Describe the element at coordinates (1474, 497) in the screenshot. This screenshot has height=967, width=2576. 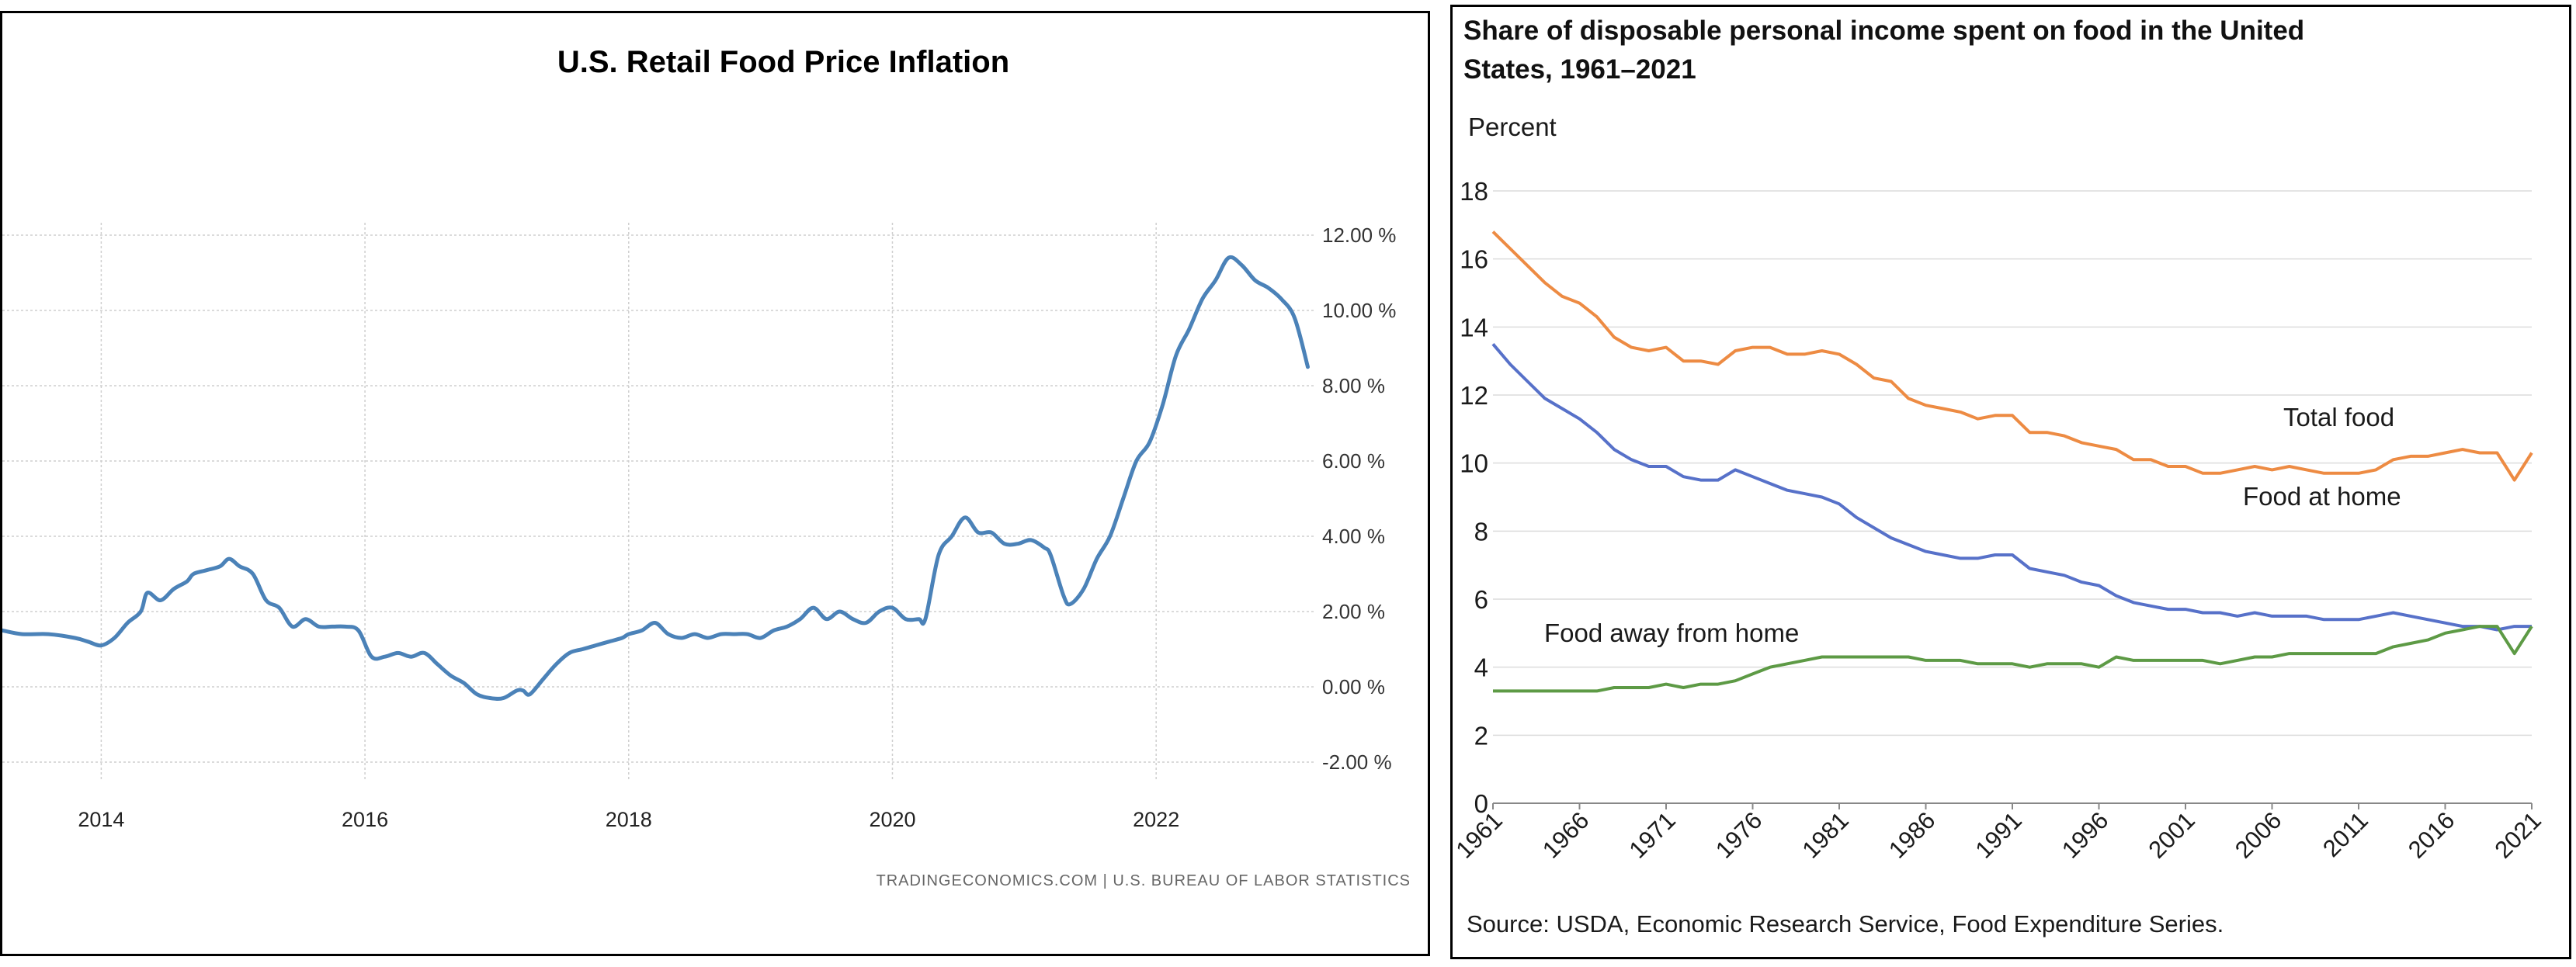
I see `y-axis-ticks: 18 16 14 12 10 8 6 4 2 0` at that location.